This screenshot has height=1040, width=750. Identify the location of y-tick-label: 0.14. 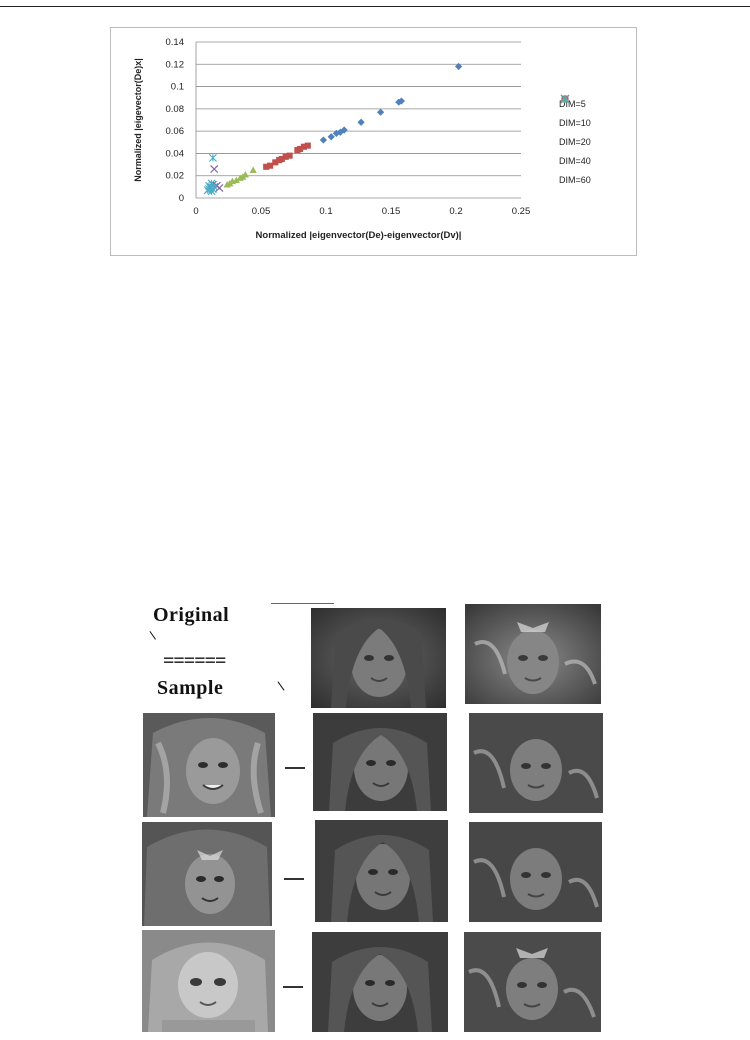
(175, 42).